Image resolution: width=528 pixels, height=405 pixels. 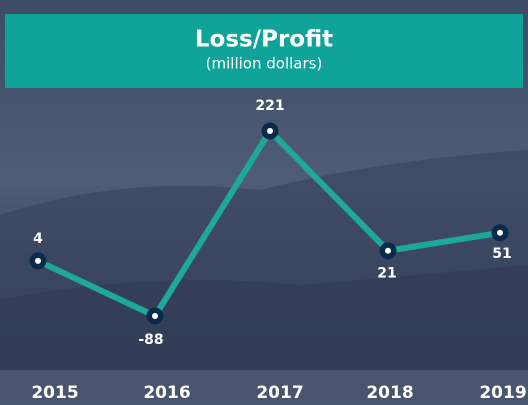 What do you see at coordinates (264, 40) in the screenshot?
I see `chart-title: Loss/Profit` at bounding box center [264, 40].